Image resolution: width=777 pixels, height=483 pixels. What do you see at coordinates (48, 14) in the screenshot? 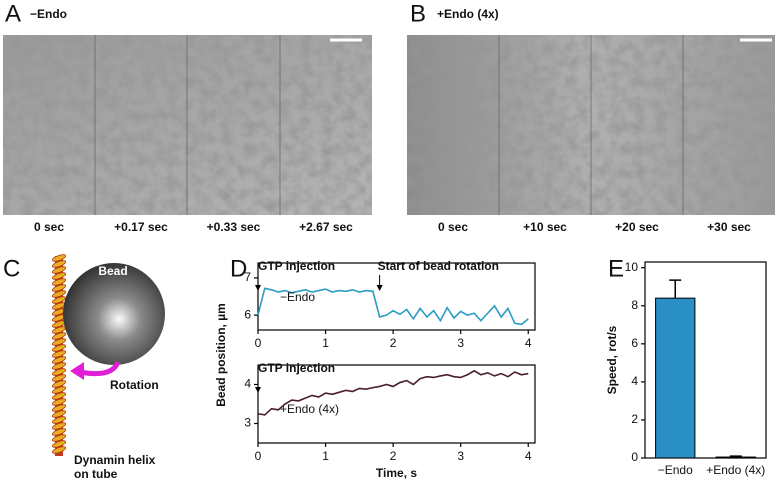
I see `panel-title: −Endo` at bounding box center [48, 14].